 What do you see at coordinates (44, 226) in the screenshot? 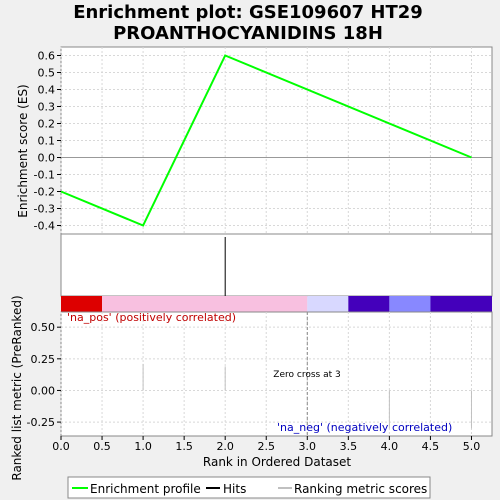
I see `es-y-tick-label: -0.4` at bounding box center [44, 226].